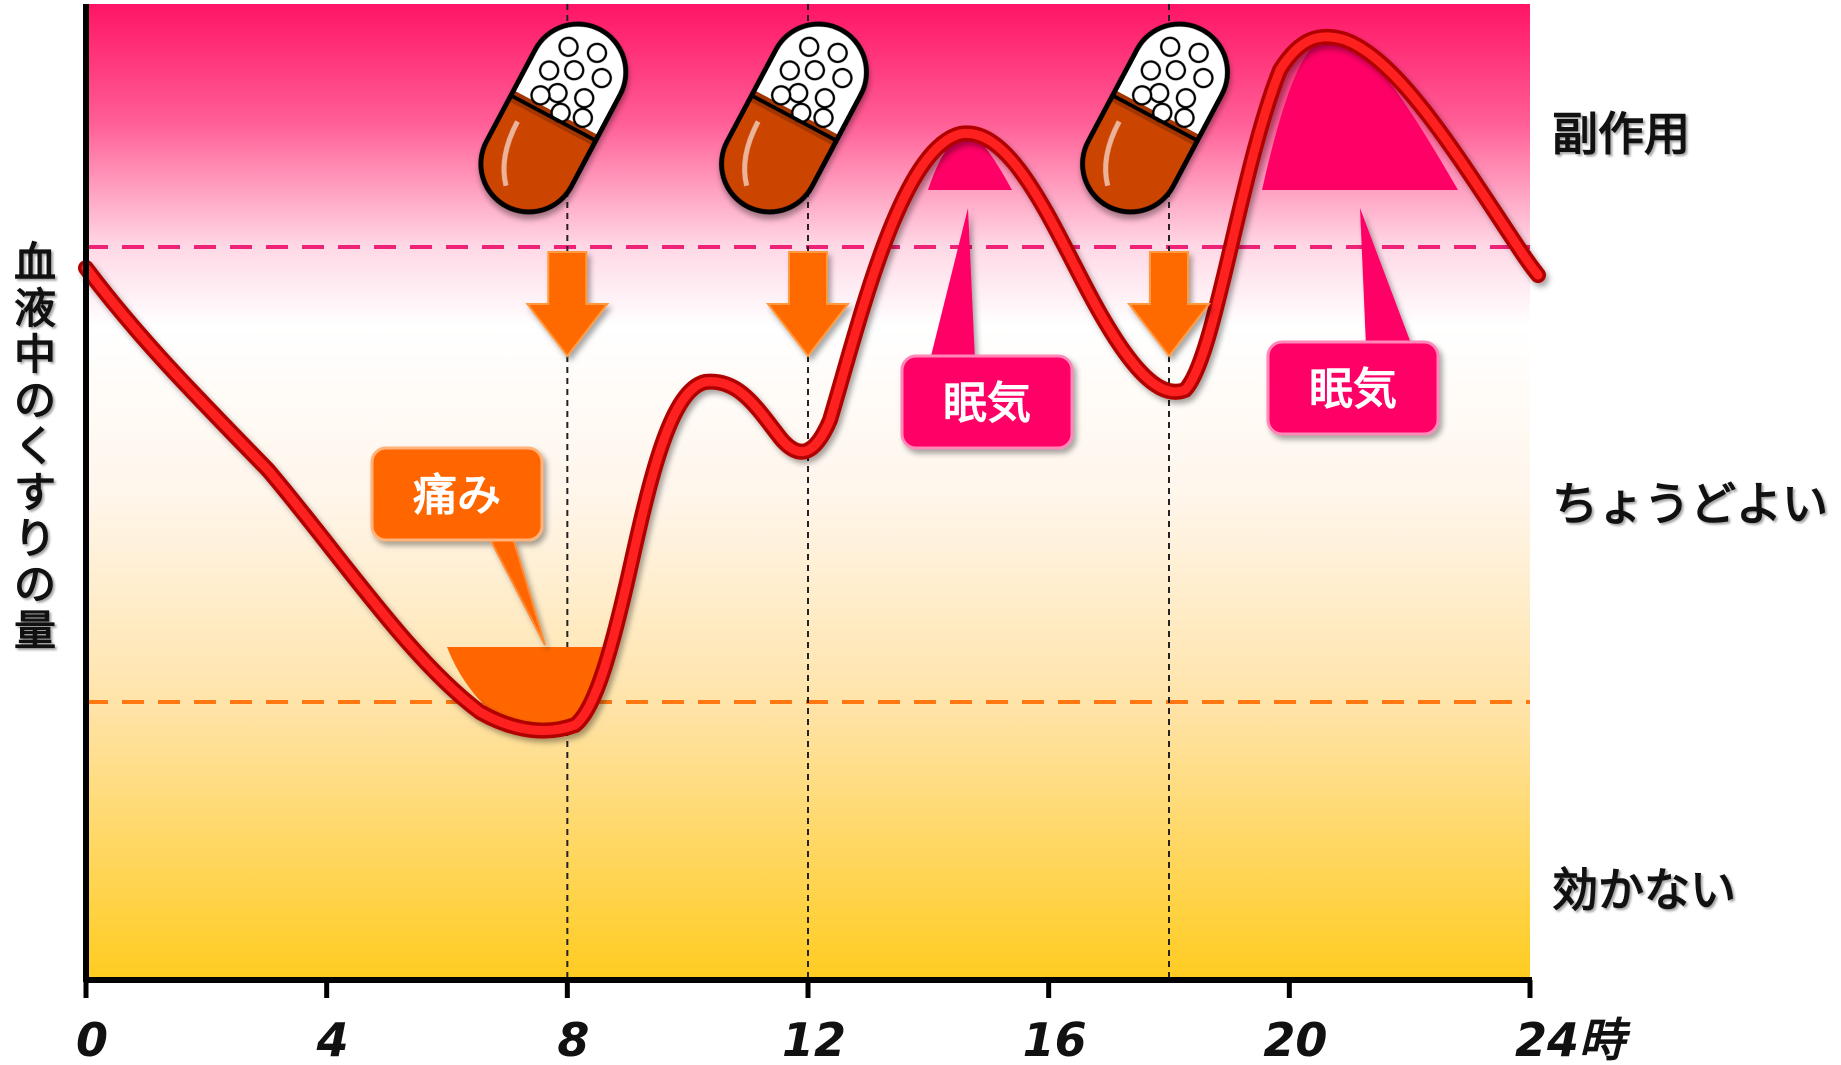 This screenshot has width=1841, height=1065. Describe the element at coordinates (1644, 890) in the screenshot. I see `zone-label-ineffective: 効かない` at that location.